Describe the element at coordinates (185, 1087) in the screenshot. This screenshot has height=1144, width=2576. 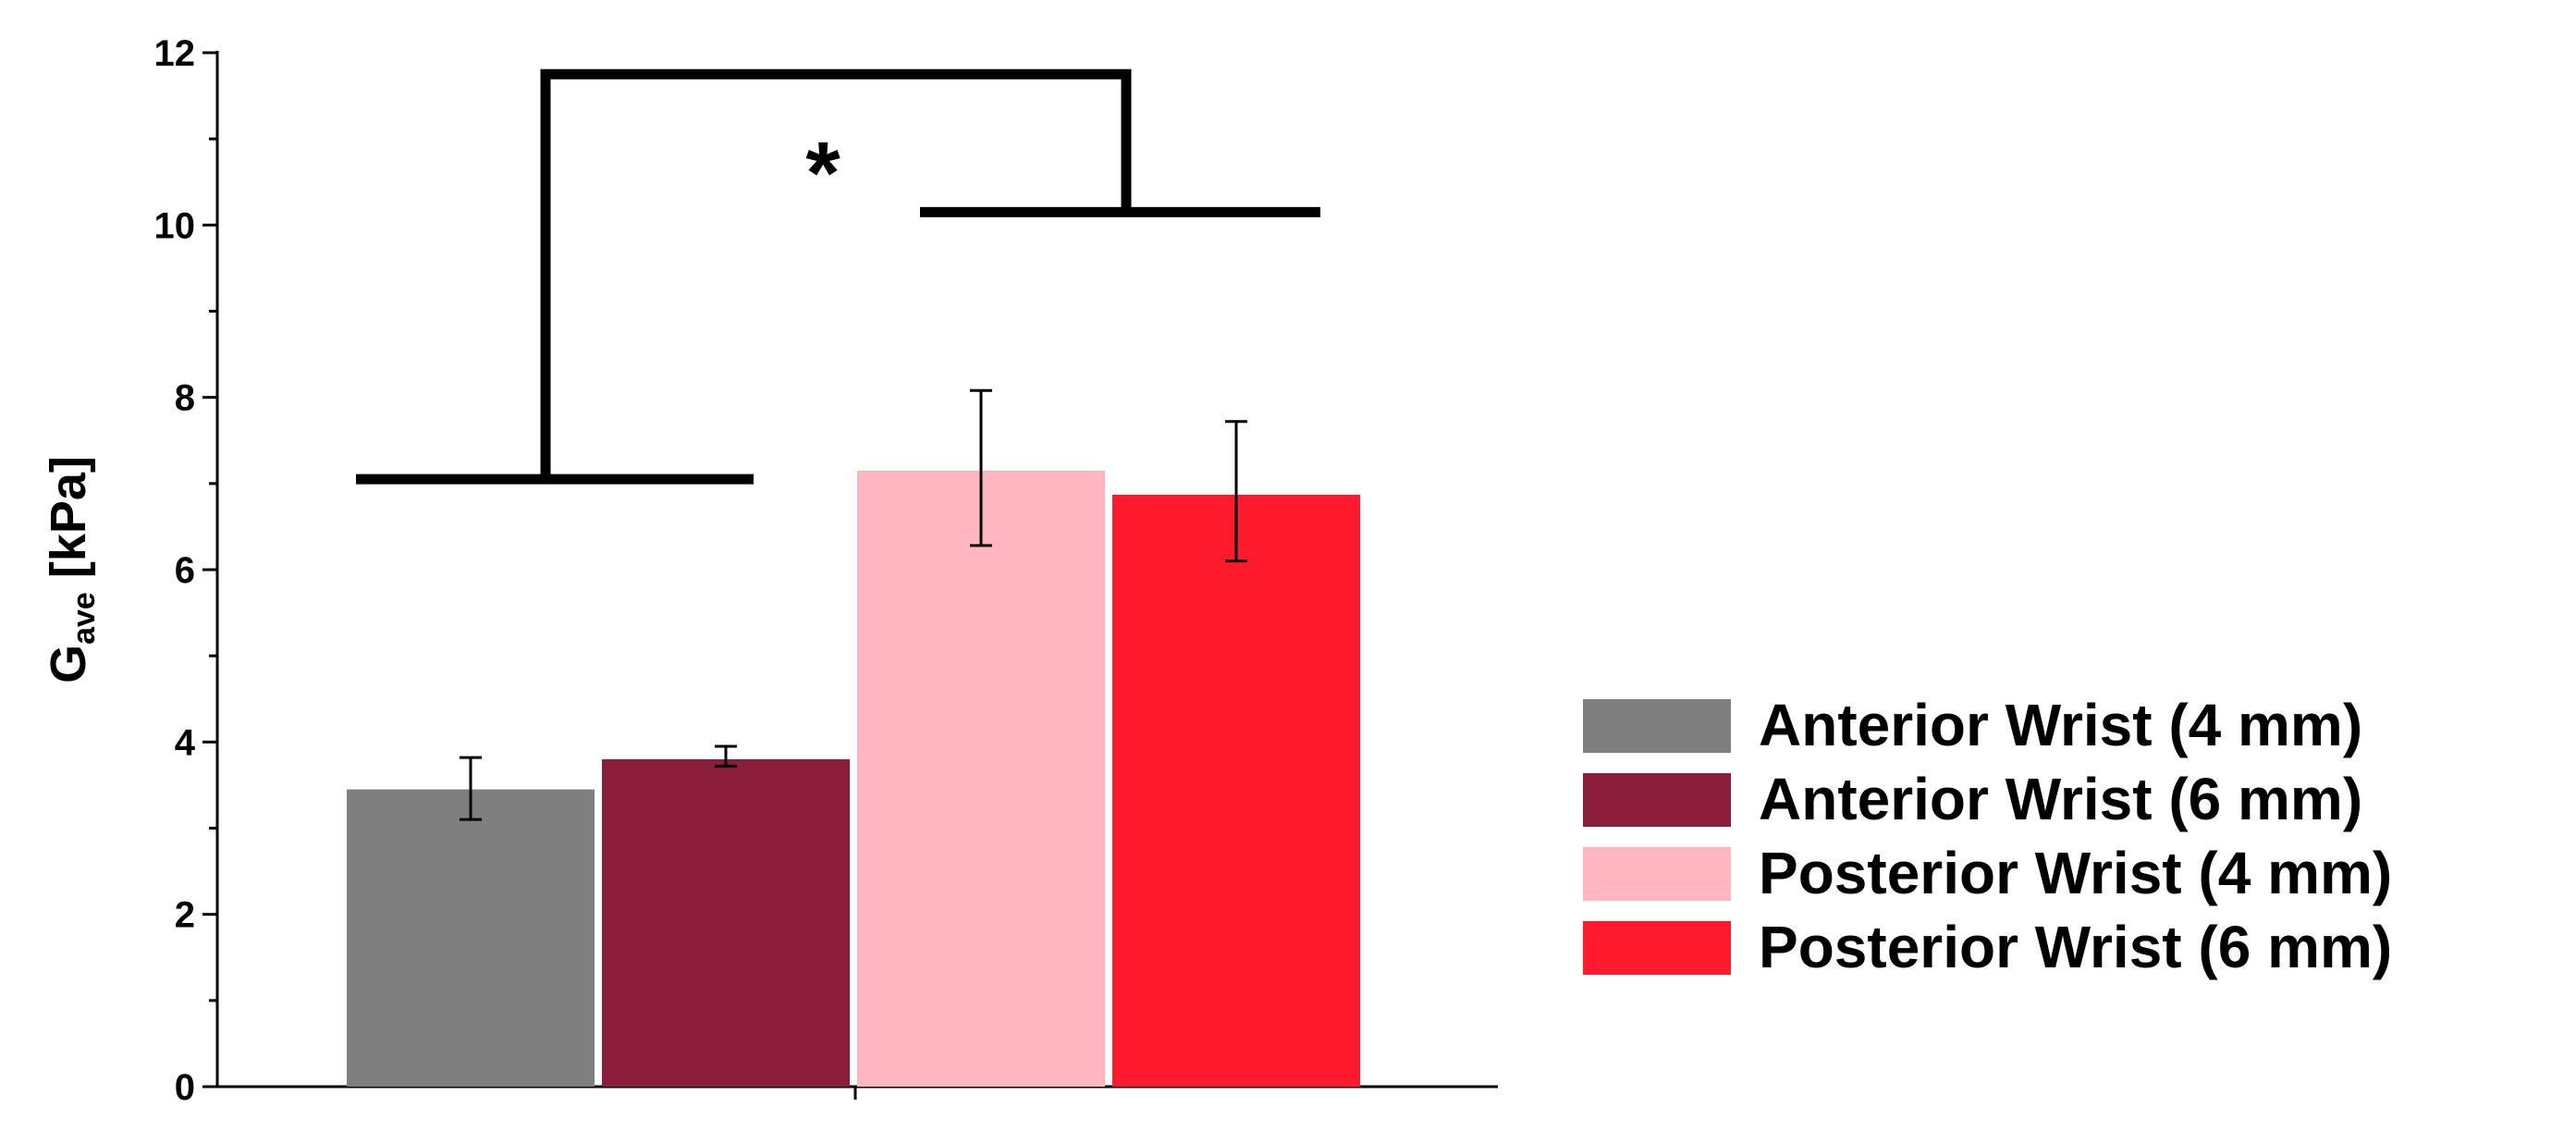
I see `y-tick-label: 0` at that location.